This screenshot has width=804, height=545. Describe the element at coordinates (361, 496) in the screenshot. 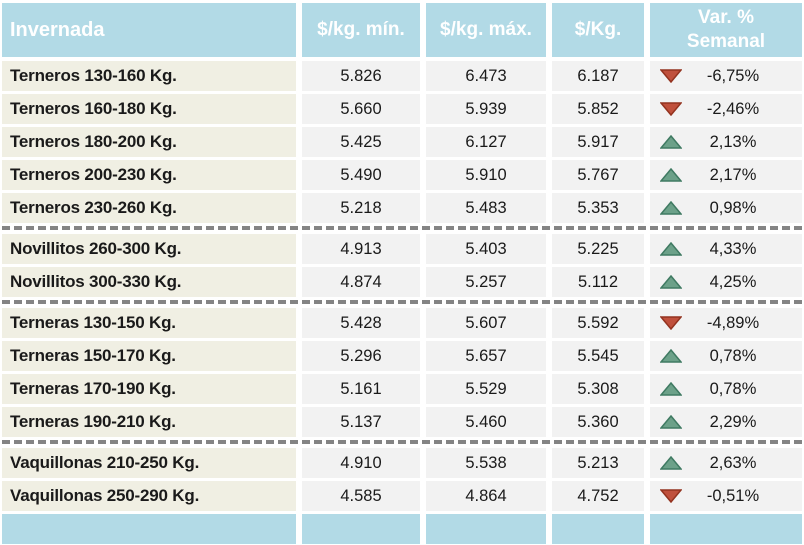

I see `min-price-cell: 4.585` at that location.